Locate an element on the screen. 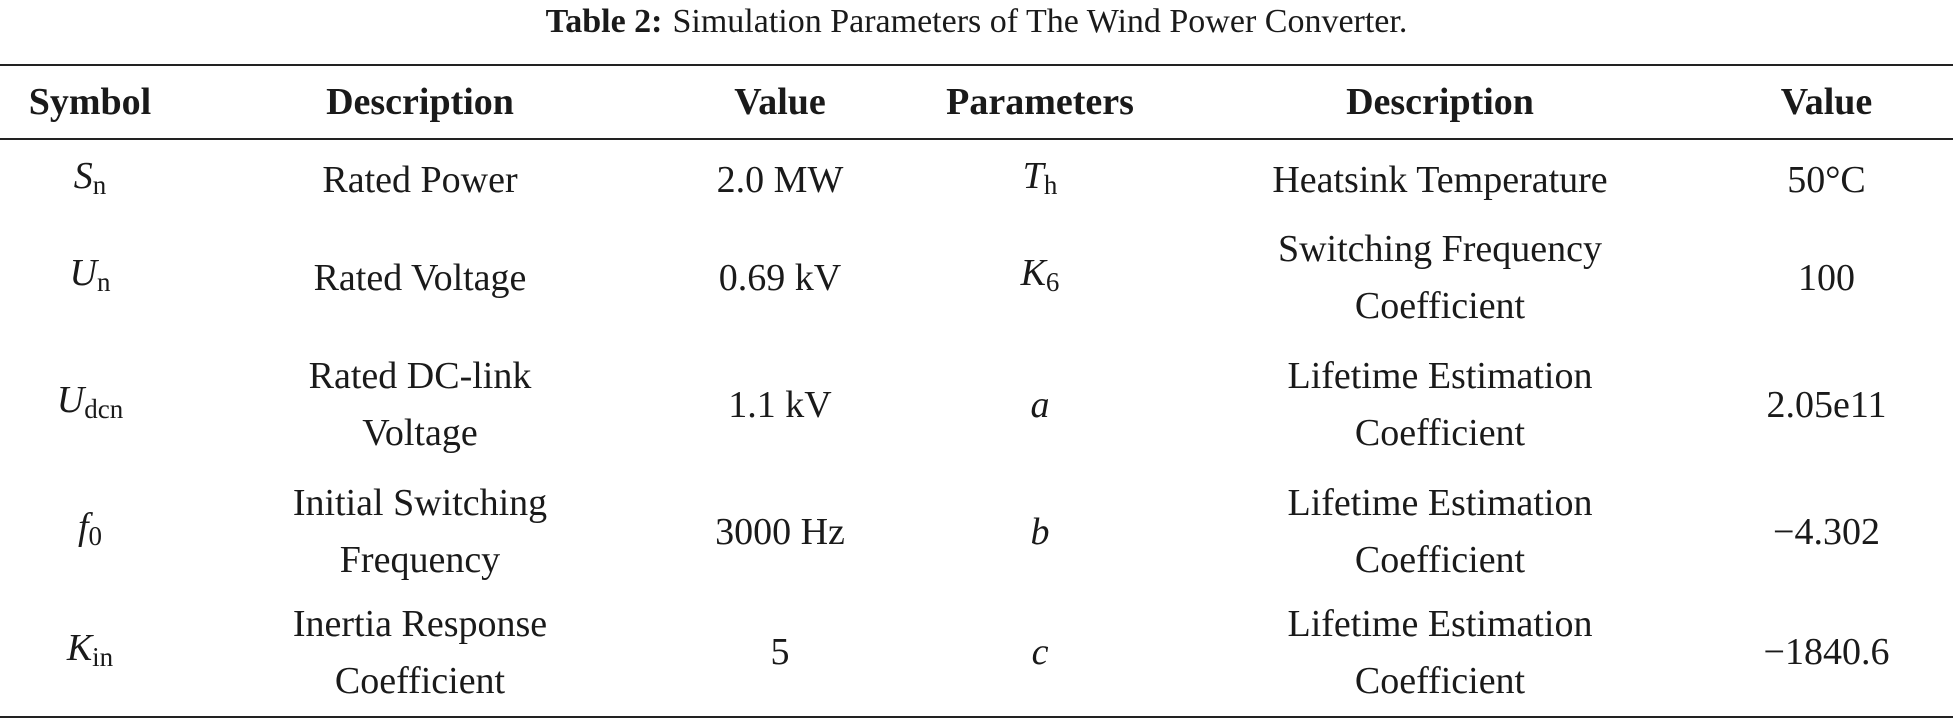  cell-line: Voltage is located at coordinates (420, 433).